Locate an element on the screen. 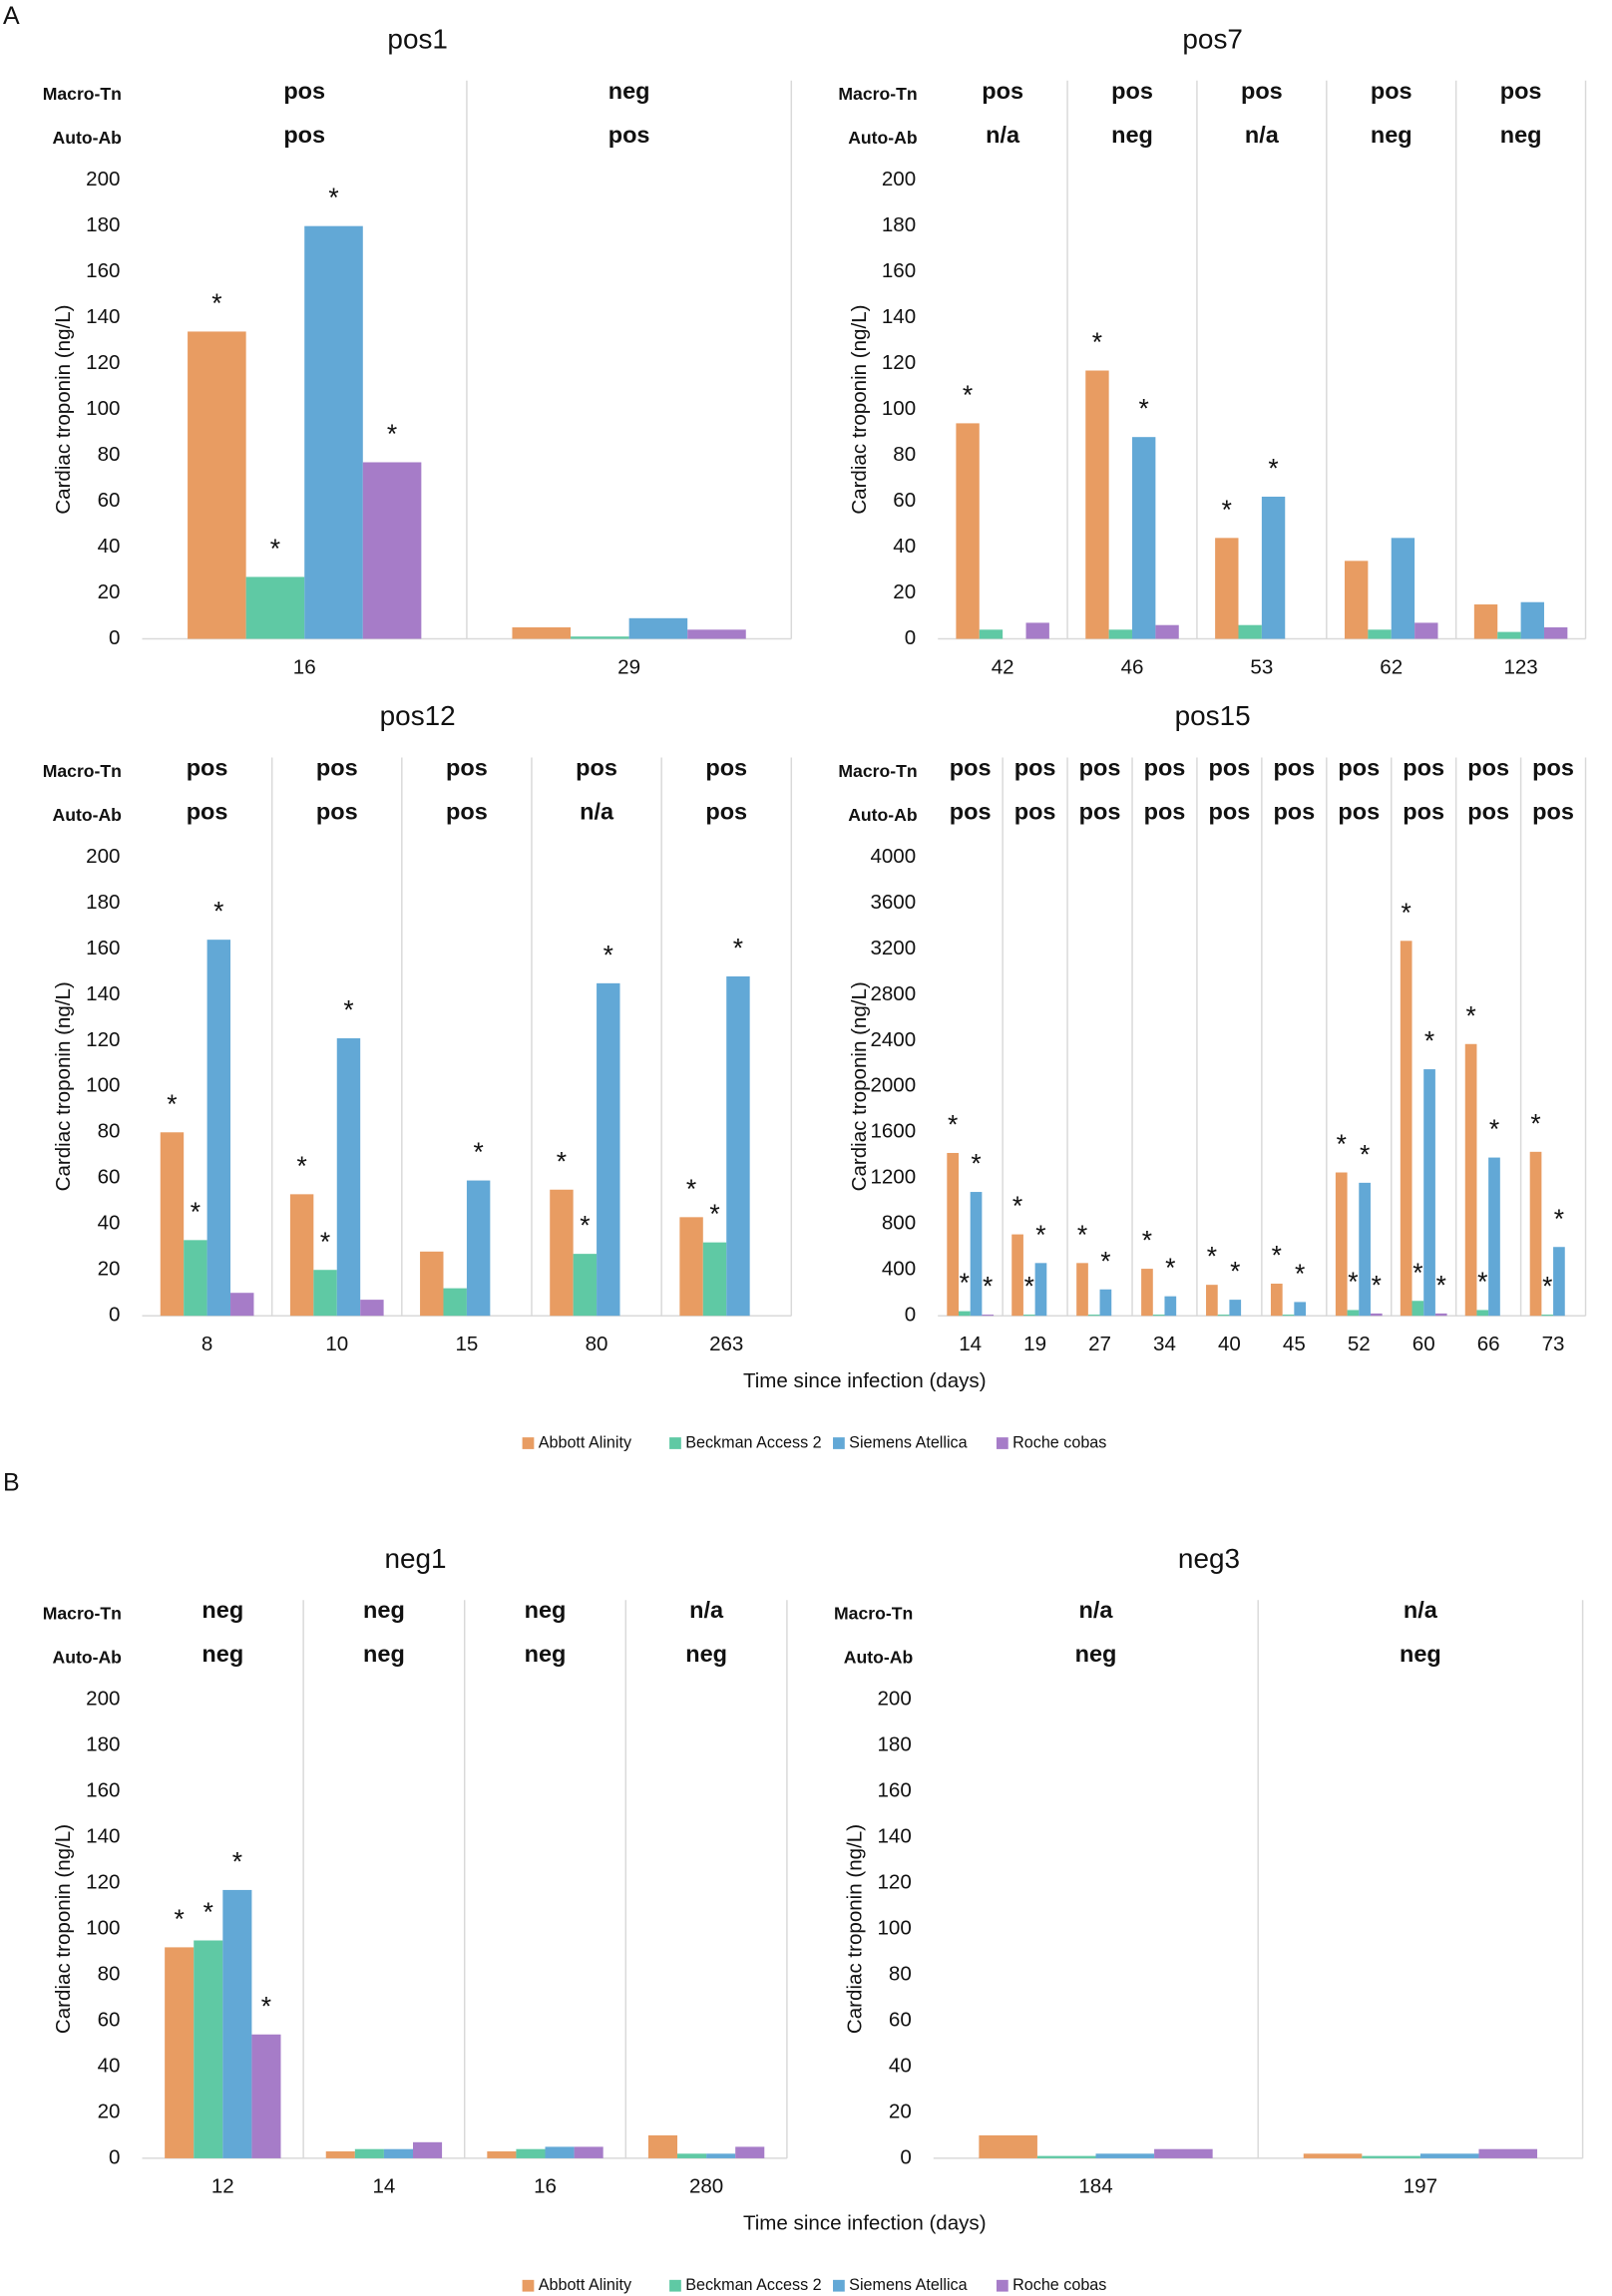 Image resolution: width=1612 pixels, height=2296 pixels. y-tick-label: 2400 is located at coordinates (893, 1040).